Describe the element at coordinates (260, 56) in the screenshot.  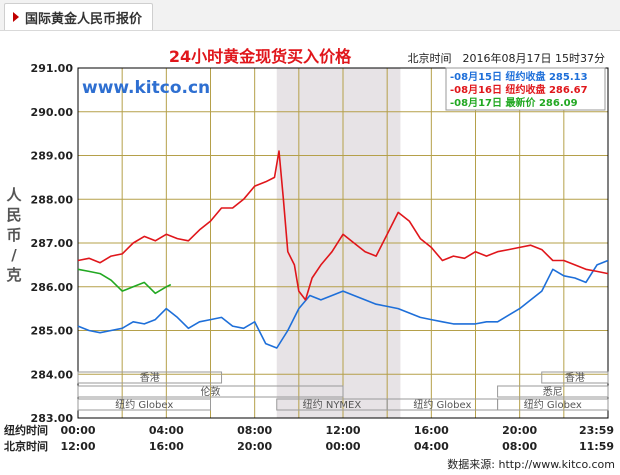
I see `chart-title: 24小时黄金现货买入价格` at that location.